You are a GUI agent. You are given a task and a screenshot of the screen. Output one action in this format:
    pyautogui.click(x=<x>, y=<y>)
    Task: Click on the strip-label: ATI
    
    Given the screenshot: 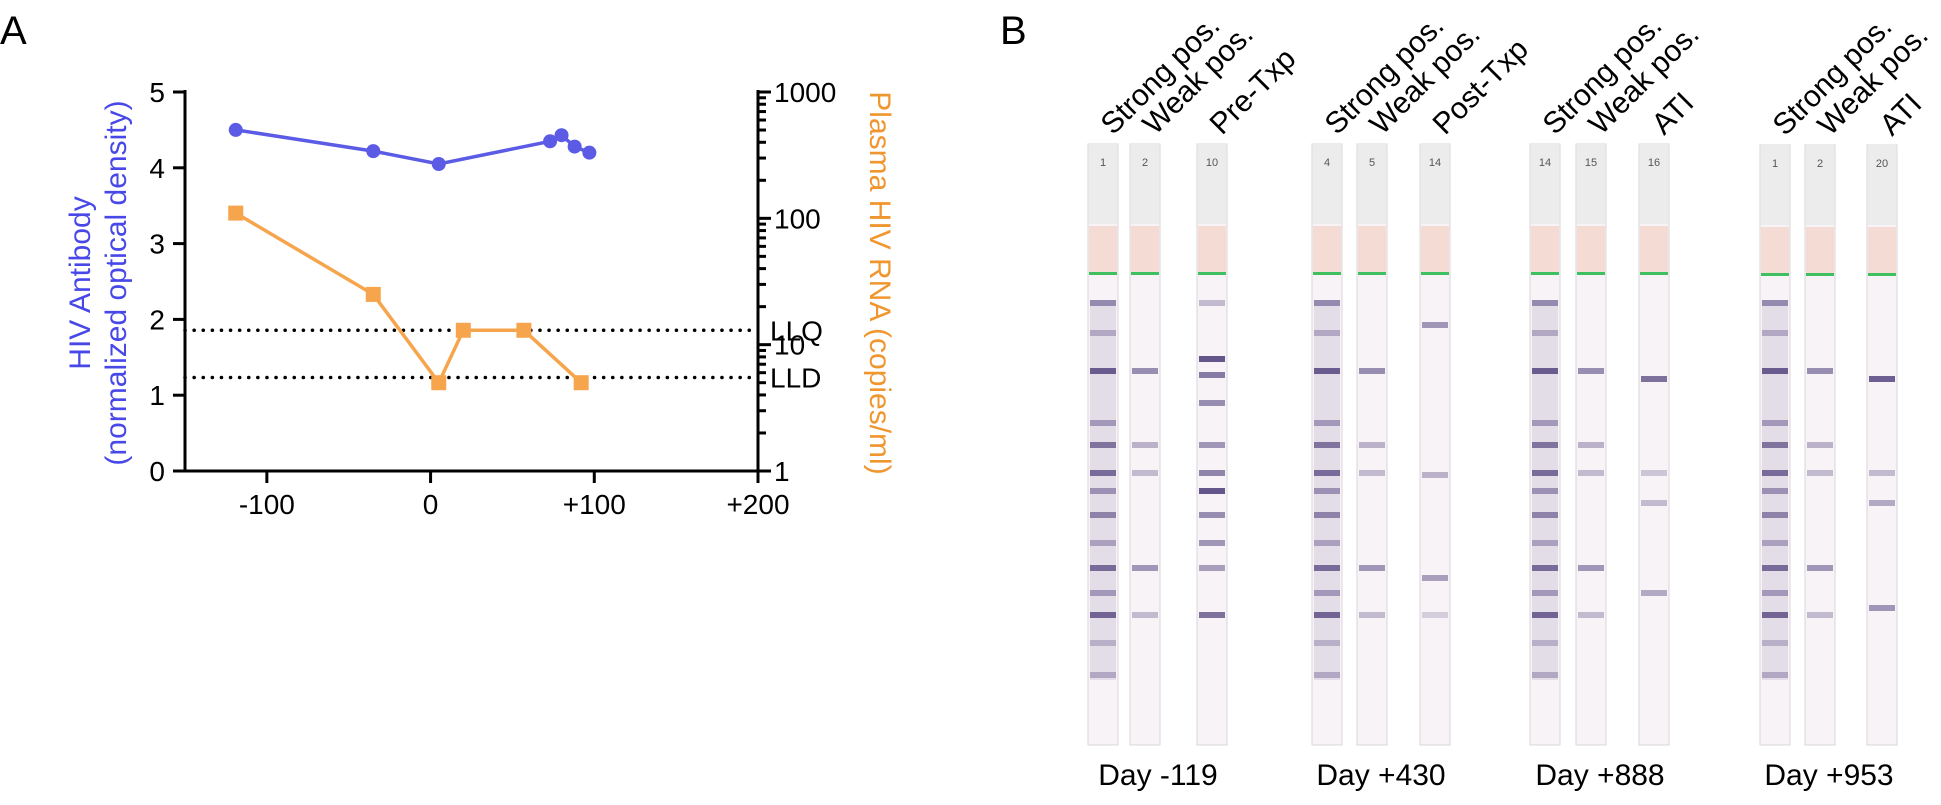 What is the action you would take?
    pyautogui.click(x=1901, y=114)
    